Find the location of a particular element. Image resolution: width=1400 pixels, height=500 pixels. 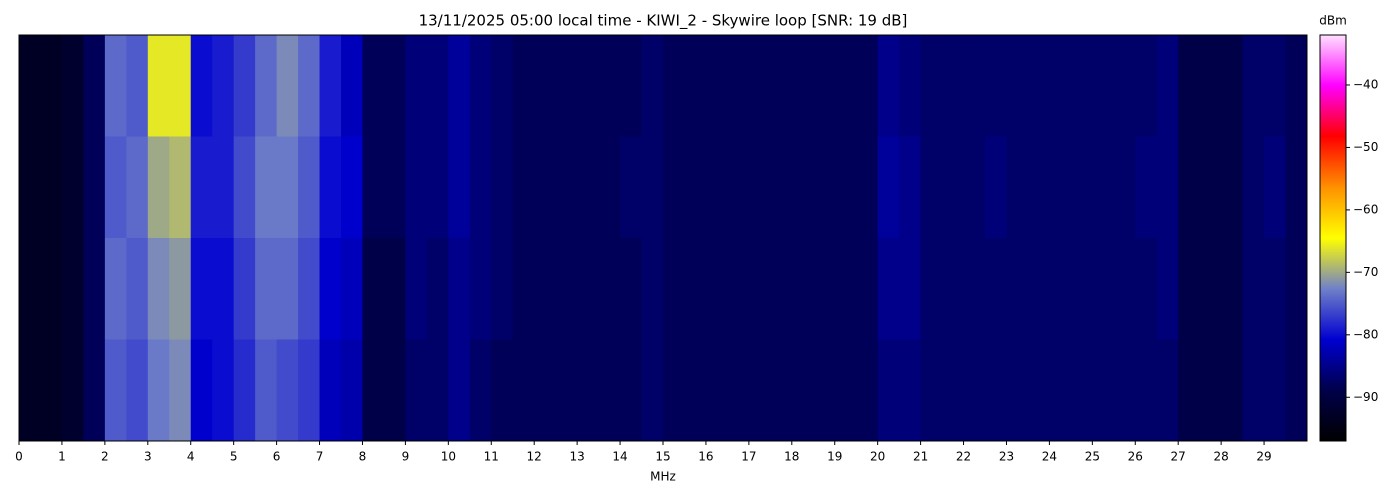

x-tick-label: 13 is located at coordinates (576, 457).